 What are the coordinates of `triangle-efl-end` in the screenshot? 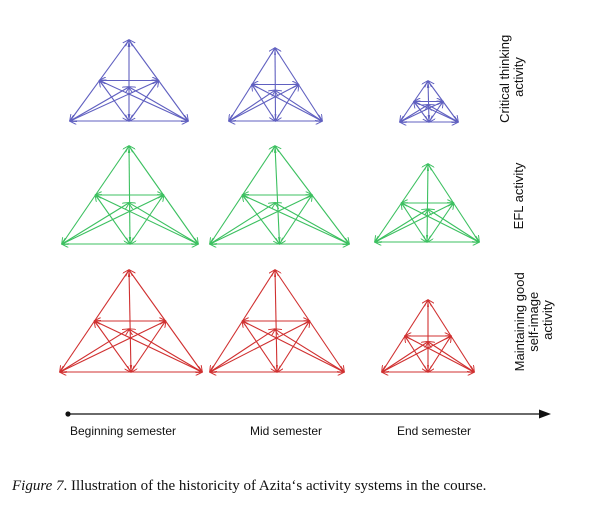 It's located at (427, 203).